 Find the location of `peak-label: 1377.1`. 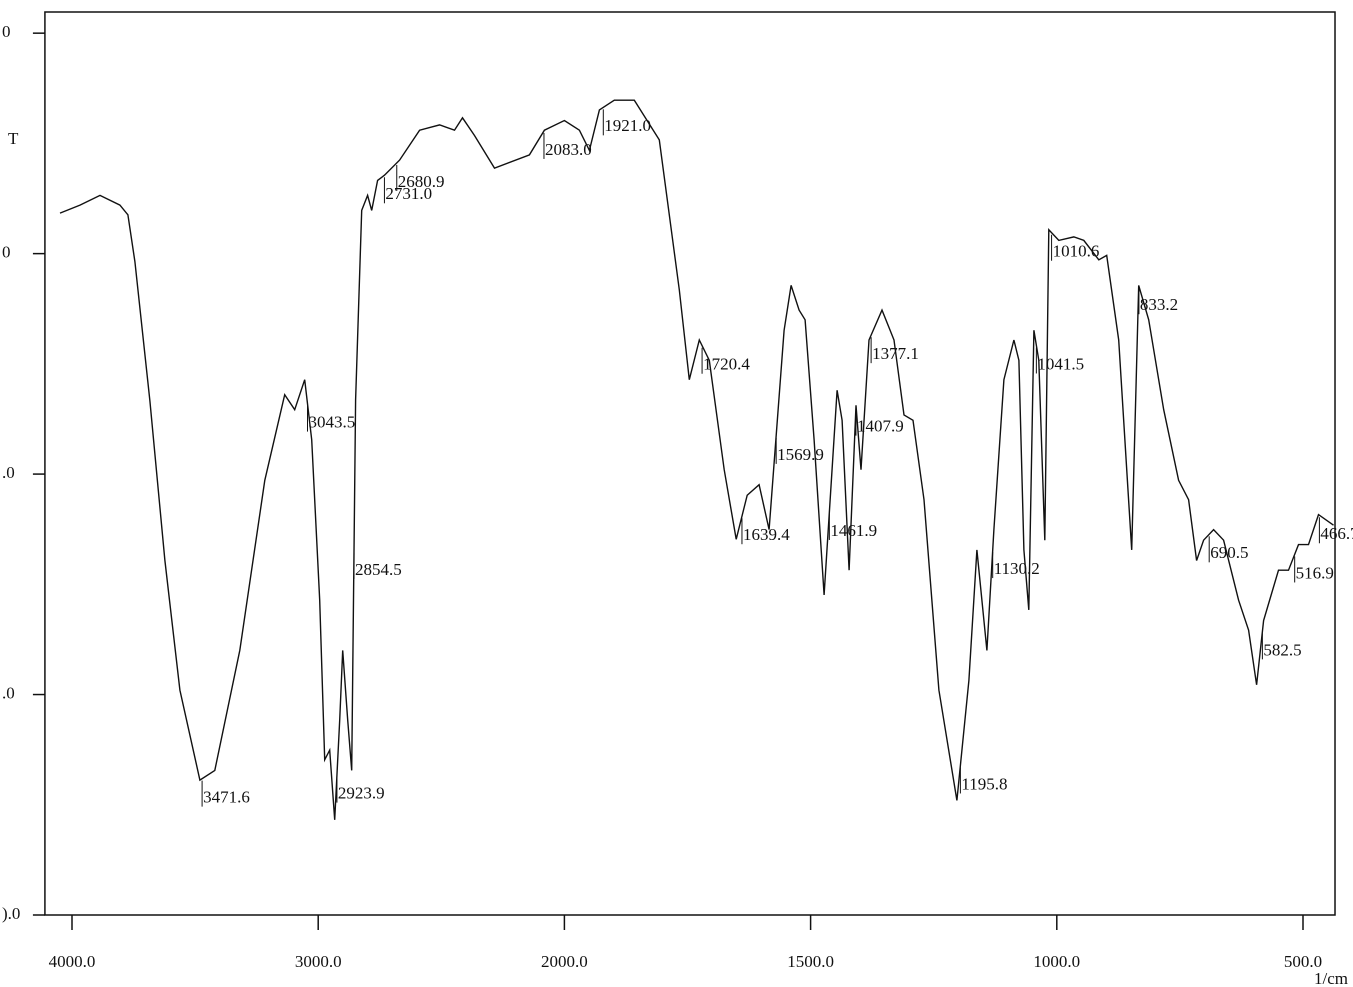

peak-label: 1377.1 is located at coordinates (895, 353).